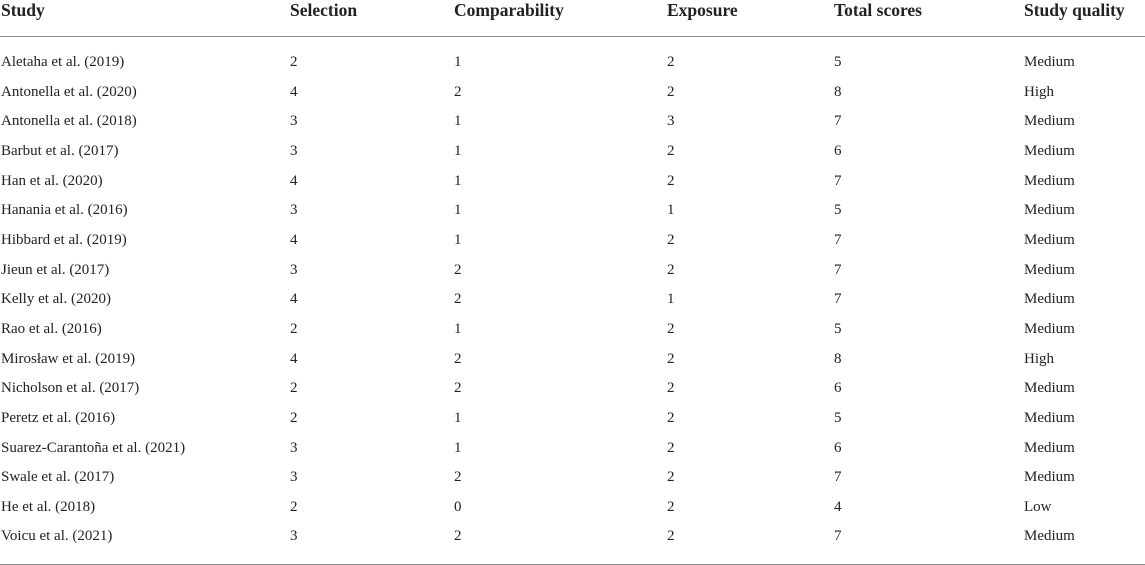 This screenshot has width=1145, height=565. I want to click on header-study-quality: Study quality, so click(1084, 18).